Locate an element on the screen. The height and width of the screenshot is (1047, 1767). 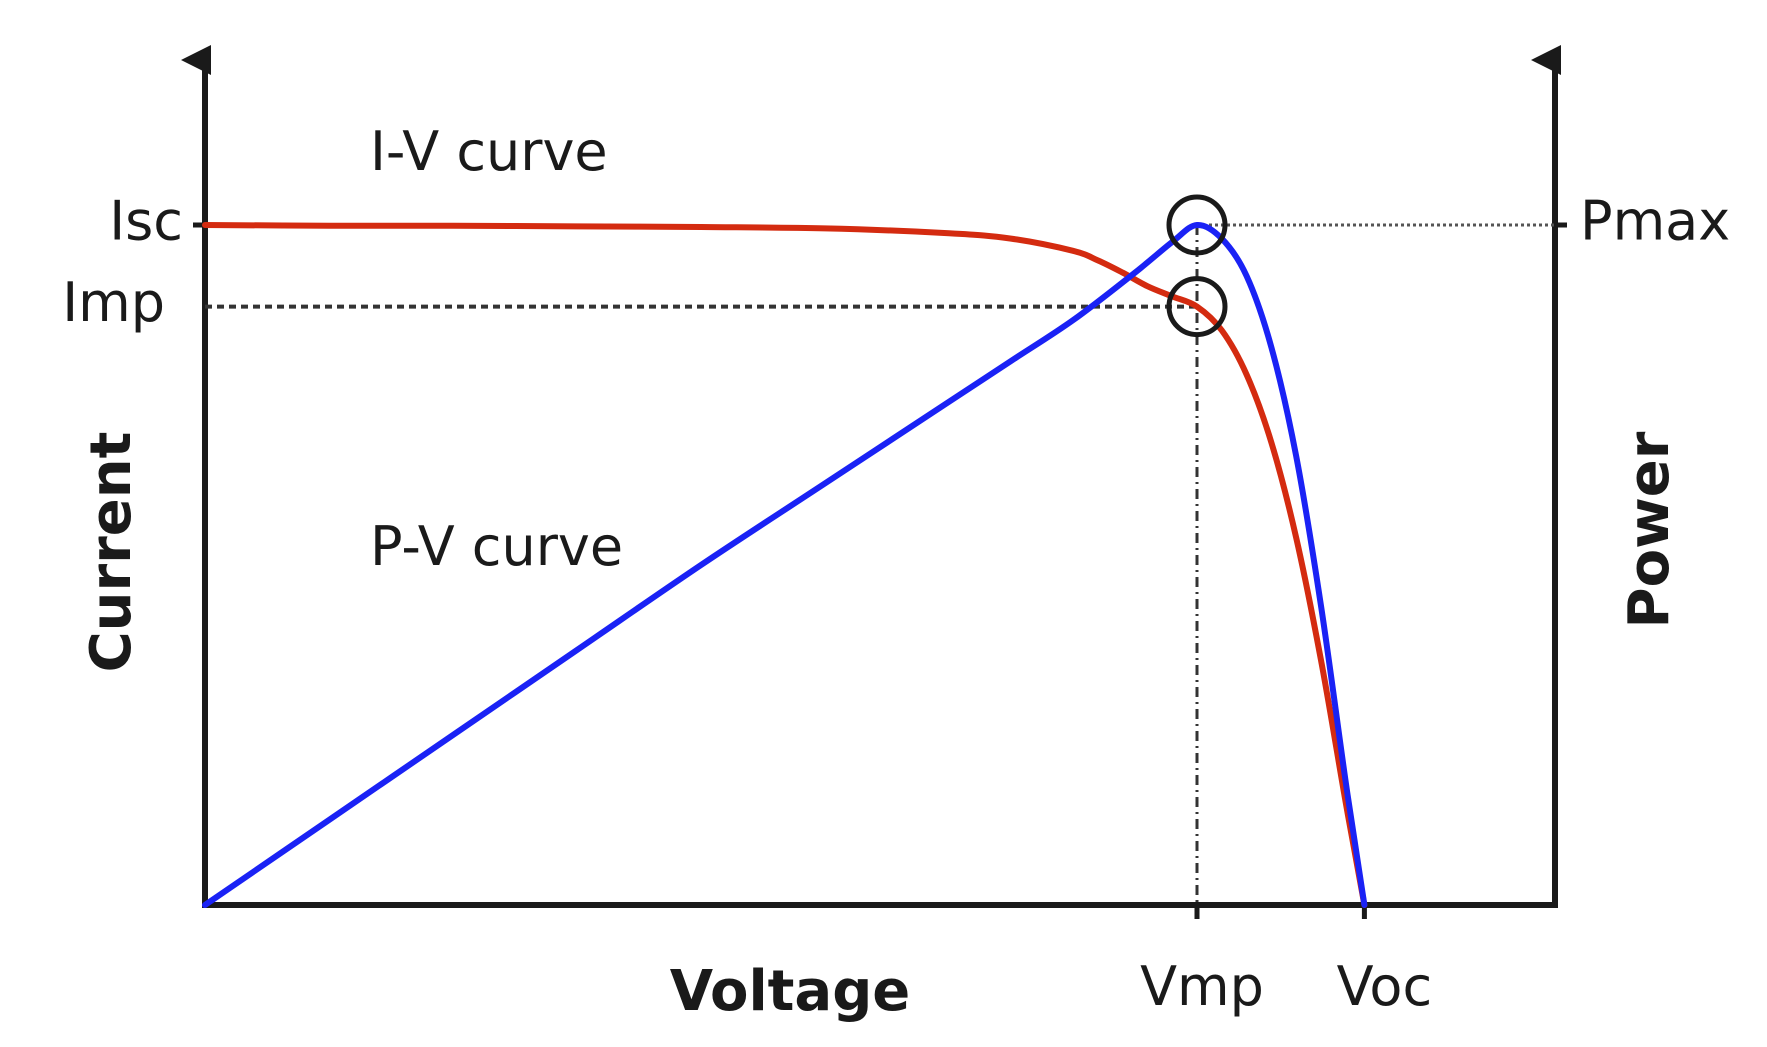
x-axis-title: Voltage is located at coordinates (790, 991).